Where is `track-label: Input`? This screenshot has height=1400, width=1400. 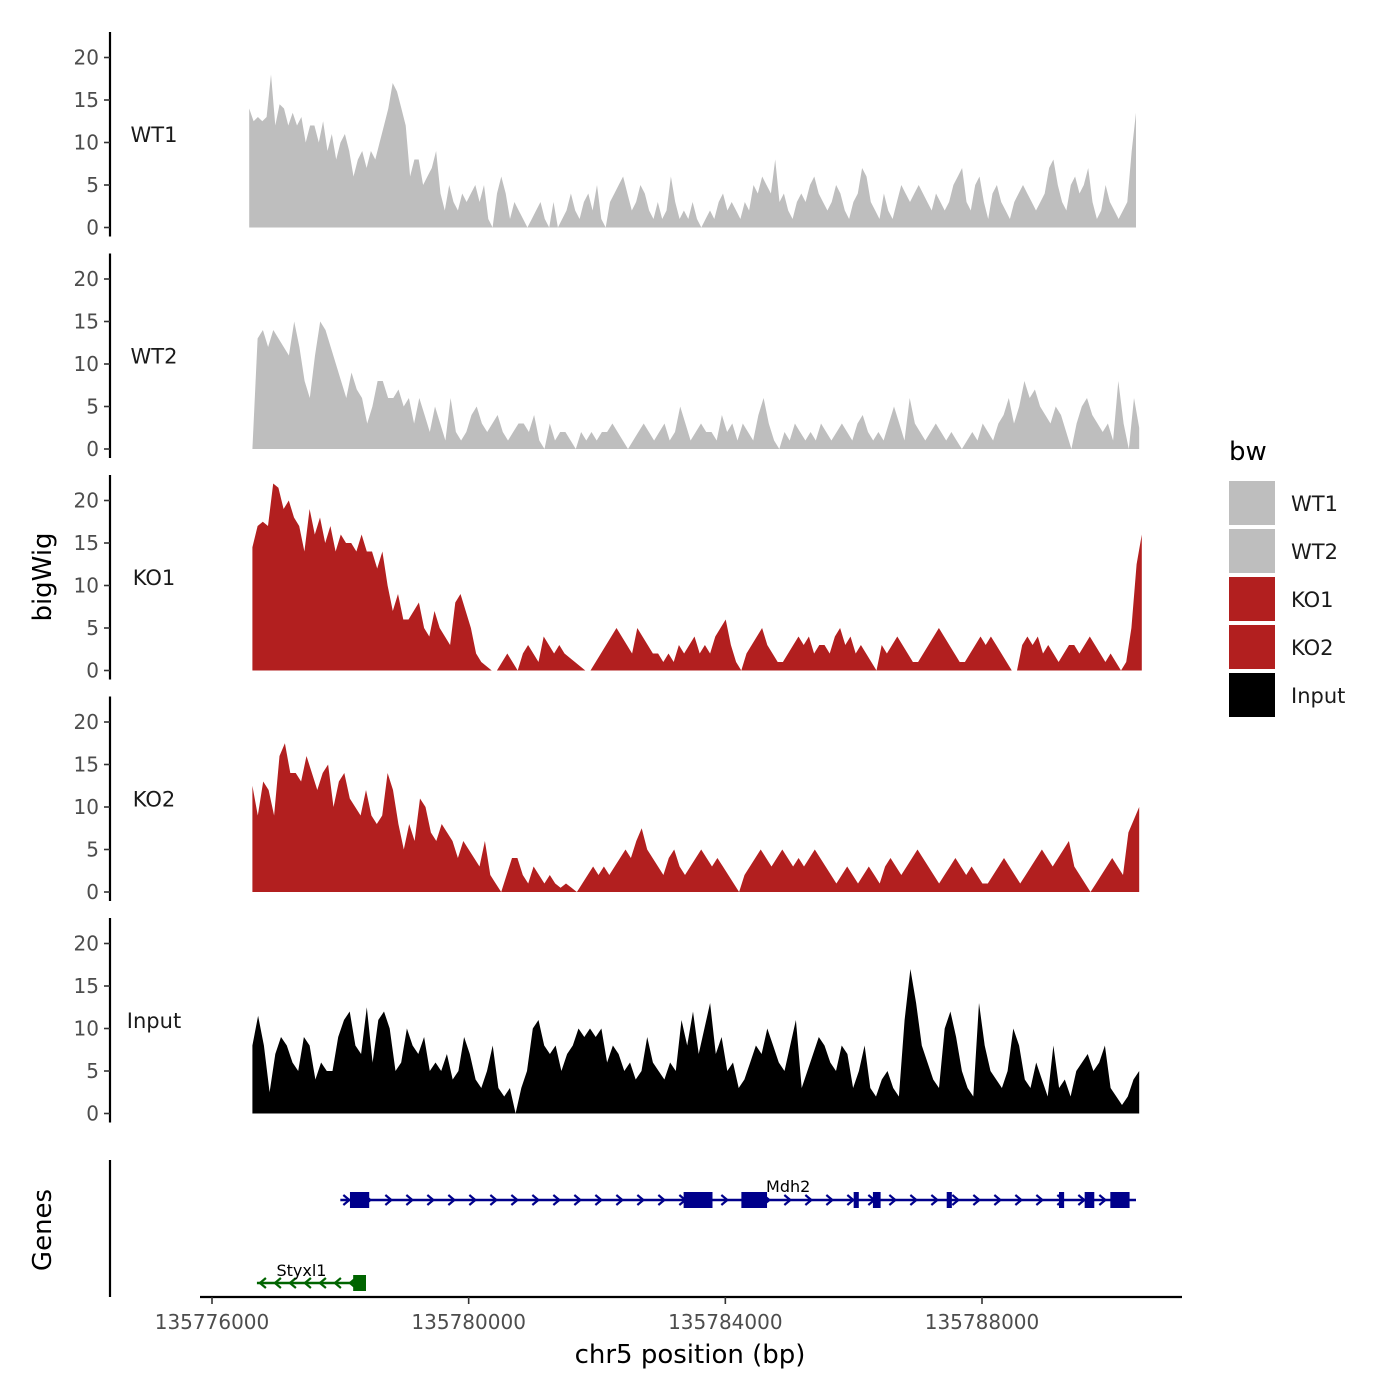
track-label: Input is located at coordinates (154, 1021).